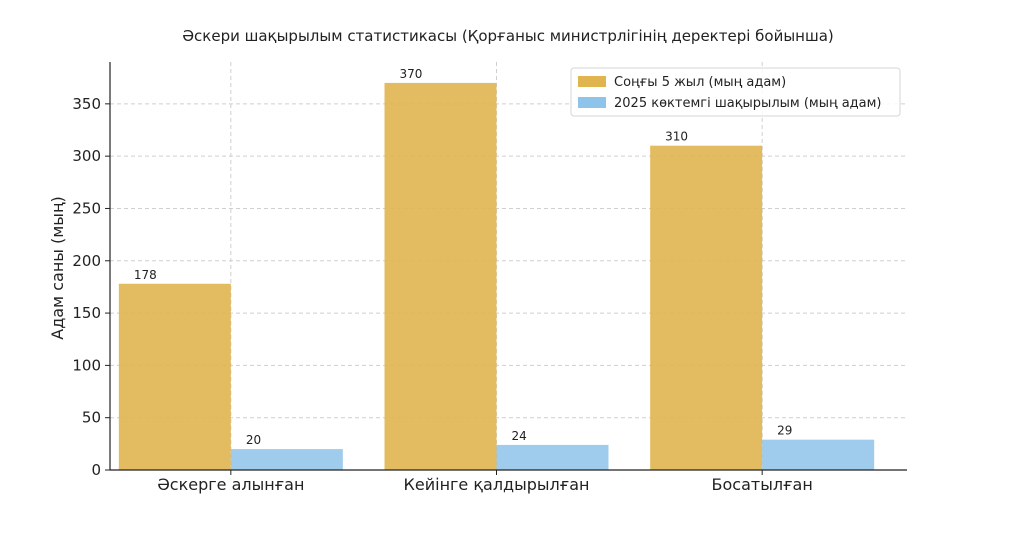 The height and width of the screenshot is (542, 1024). What do you see at coordinates (748, 103) in the screenshot?
I see `legend-entry: 2025 көктемгі шақырылым (мың адам)` at bounding box center [748, 103].